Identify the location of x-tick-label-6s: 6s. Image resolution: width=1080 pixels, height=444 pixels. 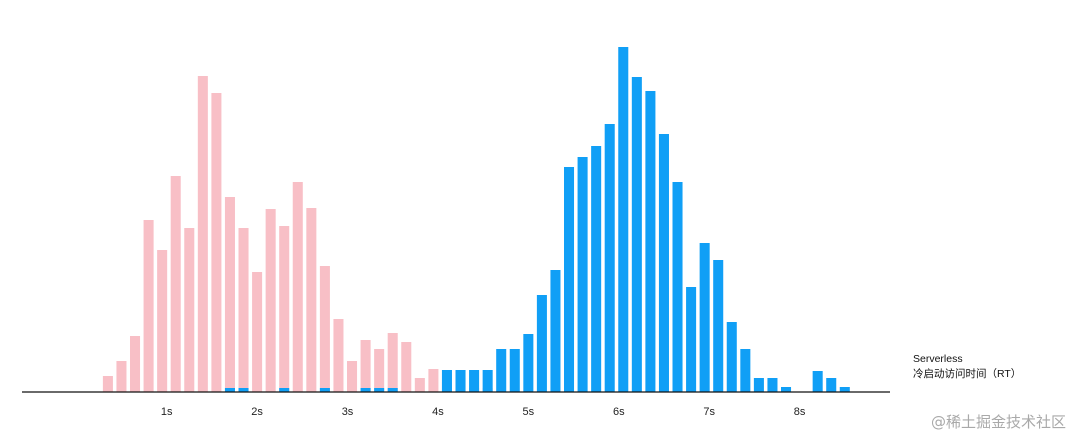
(619, 412).